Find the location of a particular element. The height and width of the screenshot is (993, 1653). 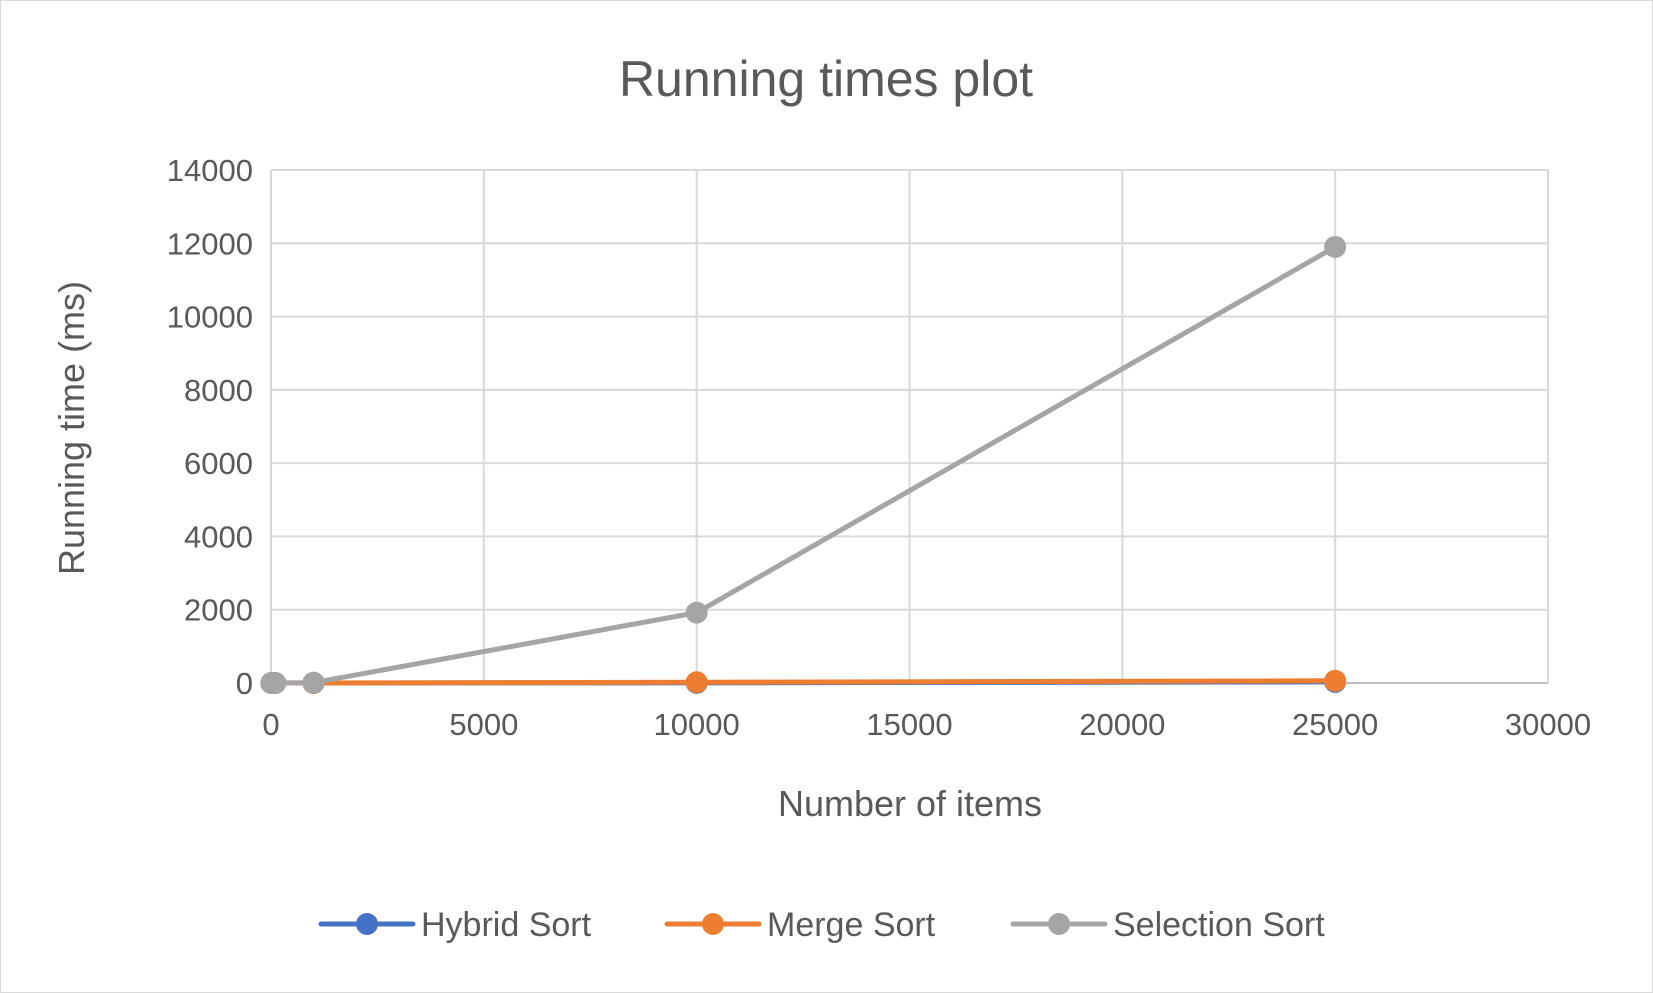

series-merge-sort is located at coordinates (803, 681).